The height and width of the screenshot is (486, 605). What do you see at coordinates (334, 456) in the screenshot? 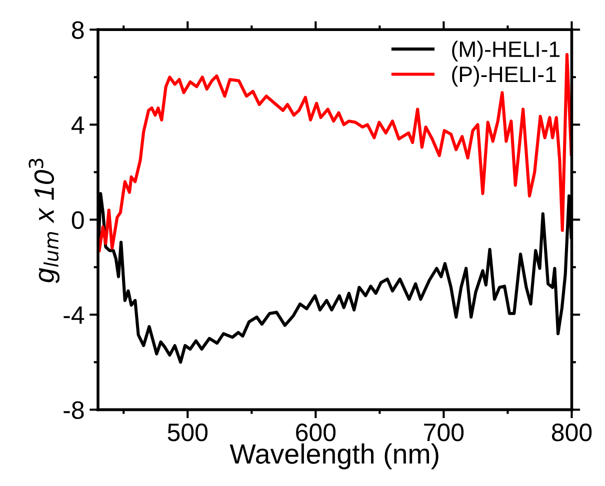
I see `x-axis-title: Wavelength (nm)` at bounding box center [334, 456].